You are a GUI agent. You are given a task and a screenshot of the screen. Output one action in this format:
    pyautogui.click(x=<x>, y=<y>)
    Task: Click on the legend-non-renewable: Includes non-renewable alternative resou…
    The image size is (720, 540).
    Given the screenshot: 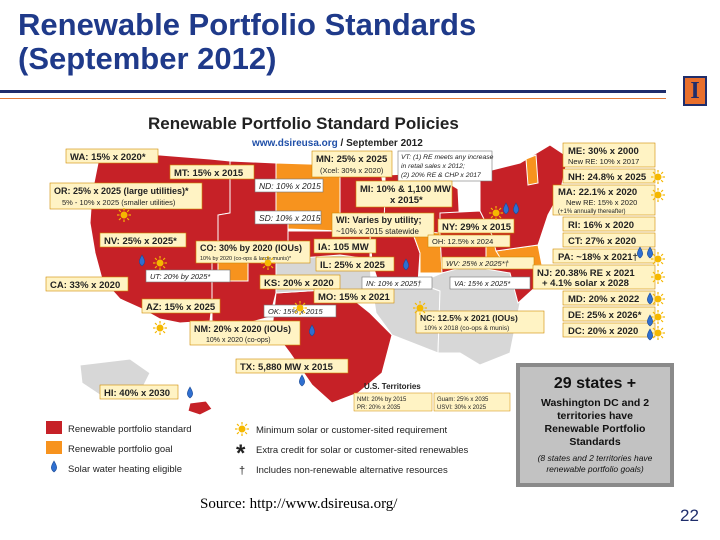 What is the action you would take?
    pyautogui.click(x=352, y=470)
    